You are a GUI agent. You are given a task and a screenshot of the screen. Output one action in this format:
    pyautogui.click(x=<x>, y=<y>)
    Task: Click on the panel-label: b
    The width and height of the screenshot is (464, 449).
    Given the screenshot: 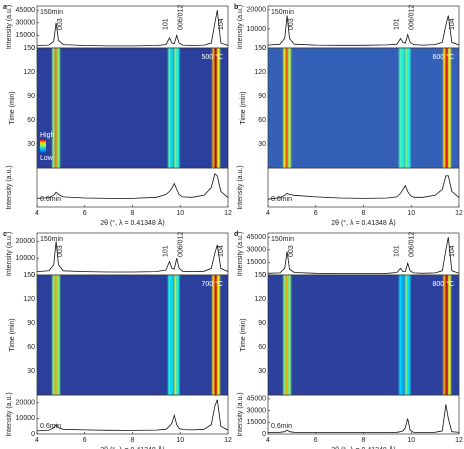 What is the action you would take?
    pyautogui.click(x=236, y=7)
    